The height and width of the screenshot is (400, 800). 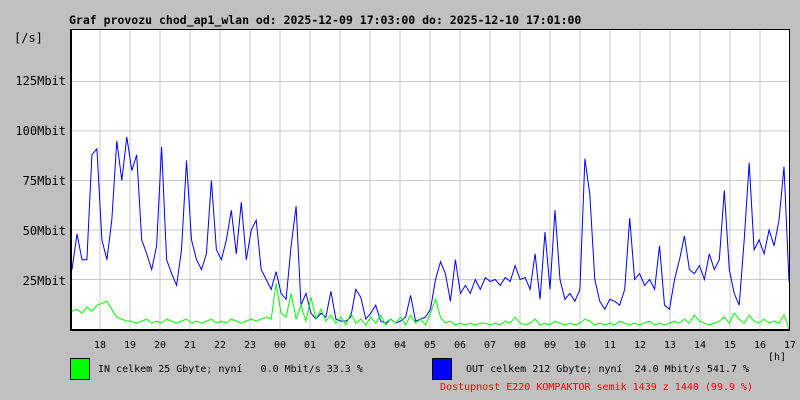 What do you see at coordinates (490, 345) in the screenshot?
I see `x-axis-label: 07` at bounding box center [490, 345].